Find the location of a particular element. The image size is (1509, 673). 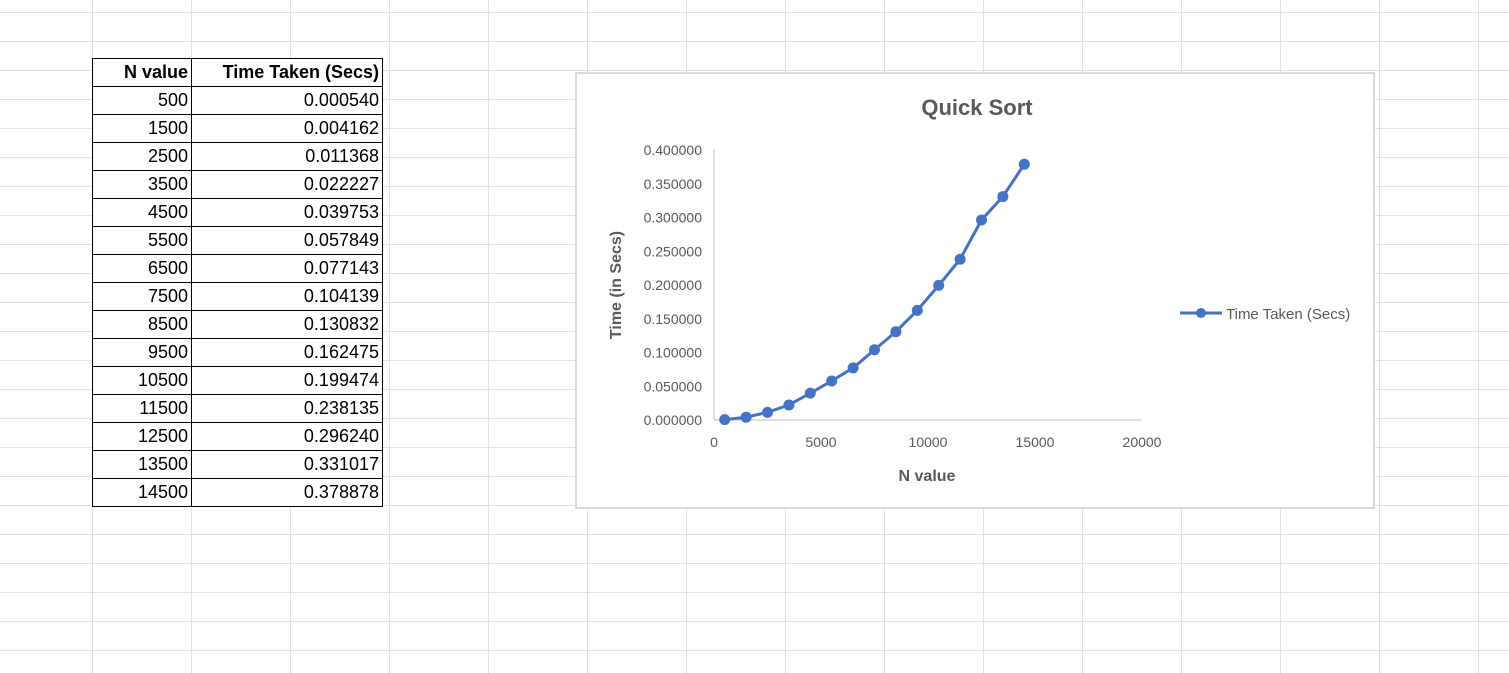

table-row: 11500 0.238135 is located at coordinates (237, 408).